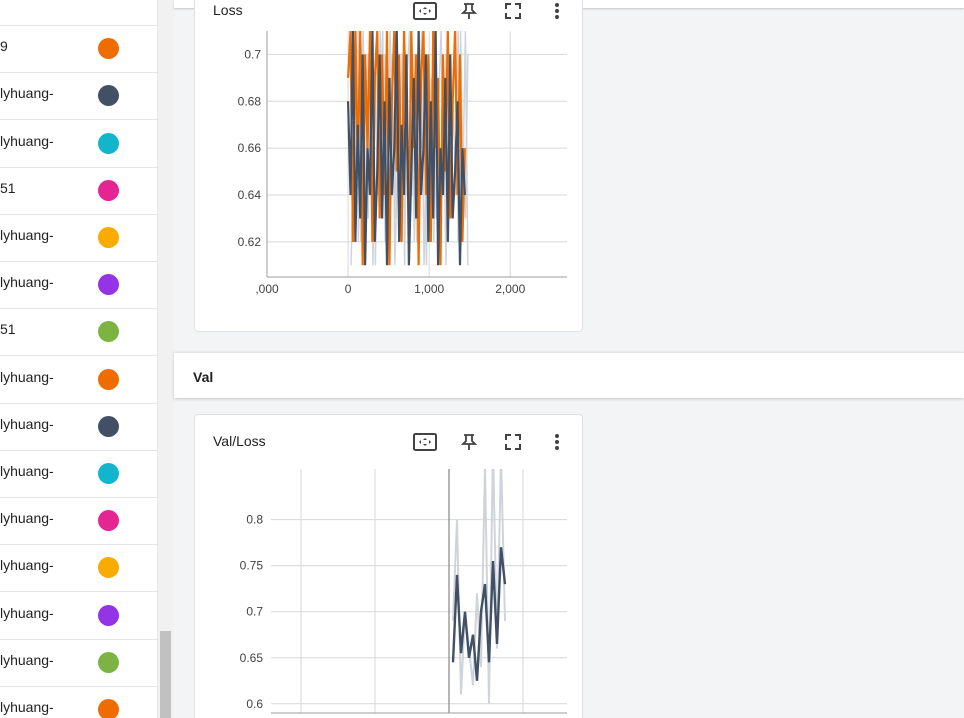  What do you see at coordinates (252, 658) in the screenshot?
I see `y-tick-label: 0.65` at bounding box center [252, 658].